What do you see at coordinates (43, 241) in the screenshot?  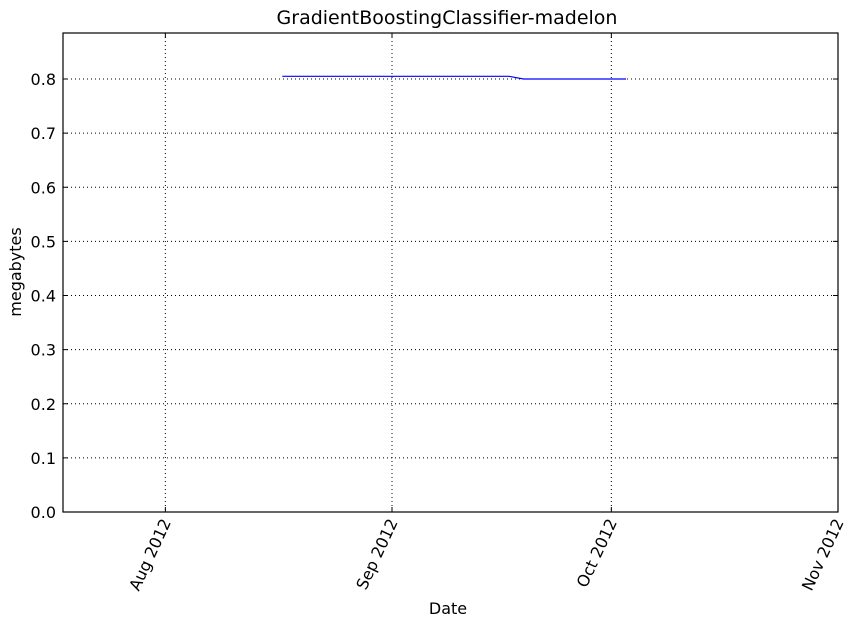 I see `y-tick-label: 0.5` at bounding box center [43, 241].